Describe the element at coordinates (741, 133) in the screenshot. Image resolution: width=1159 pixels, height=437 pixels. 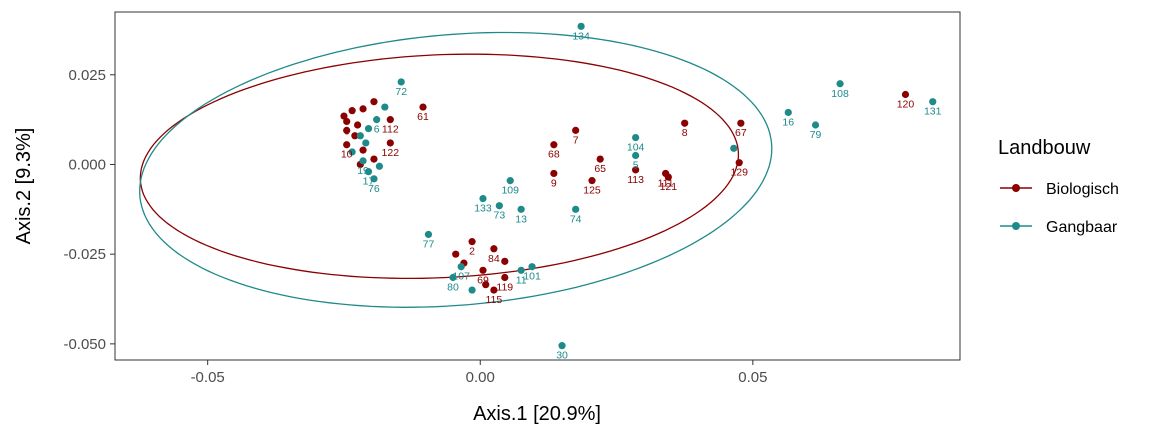
I see `point-label: 67` at that location.